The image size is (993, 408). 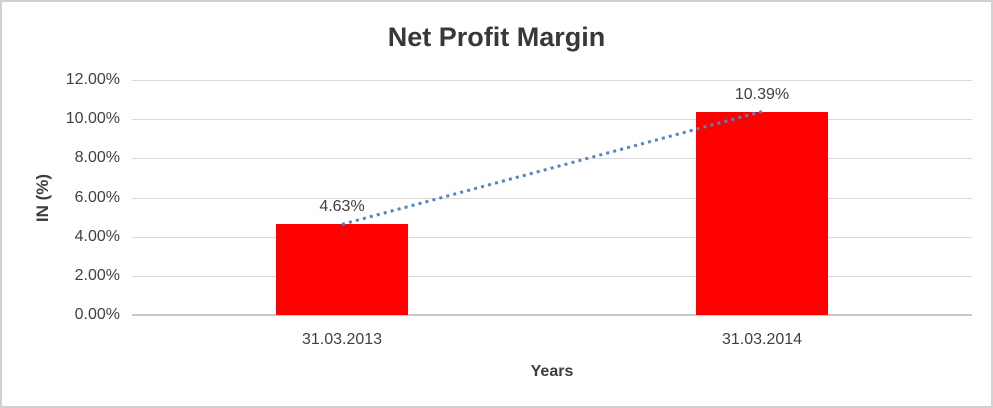 What do you see at coordinates (92, 119) in the screenshot?
I see `y-tick-label: 10.00%` at bounding box center [92, 119].